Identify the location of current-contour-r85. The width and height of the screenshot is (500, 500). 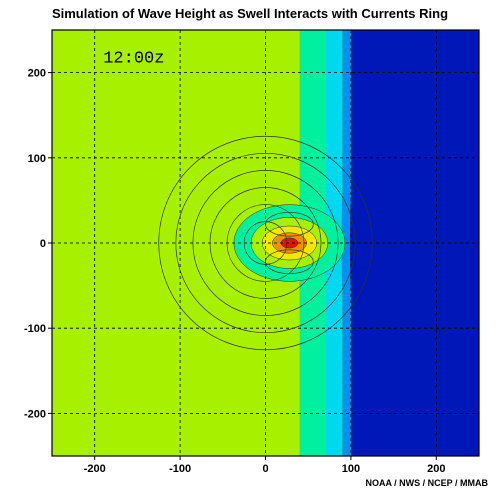
(265, 243).